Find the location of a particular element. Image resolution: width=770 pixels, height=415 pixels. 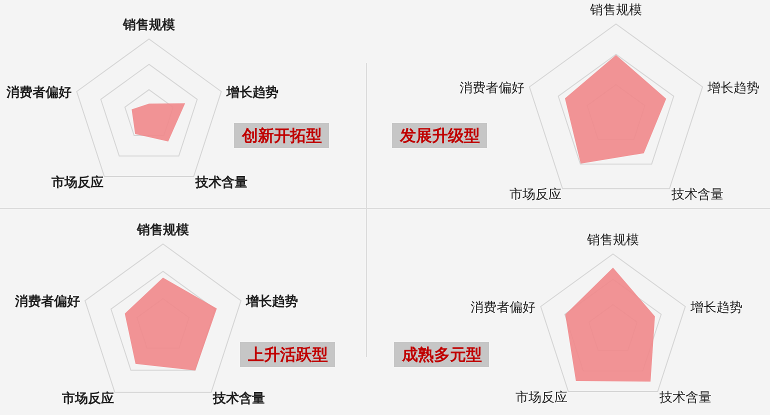

title: 上升活跃型 is located at coordinates (287, 354).